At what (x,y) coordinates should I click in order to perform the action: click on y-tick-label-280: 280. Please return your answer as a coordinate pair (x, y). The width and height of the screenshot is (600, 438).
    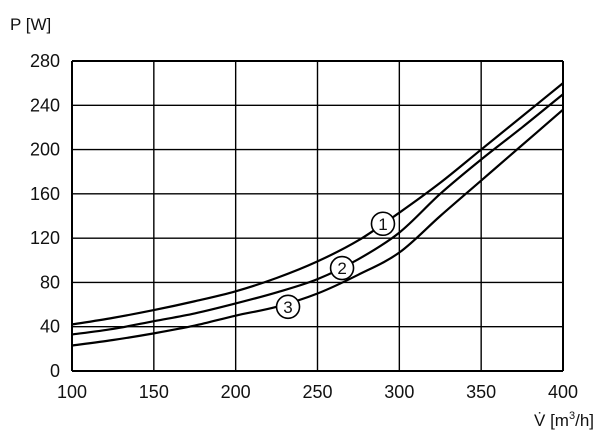
    Looking at the image, I should click on (45, 61).